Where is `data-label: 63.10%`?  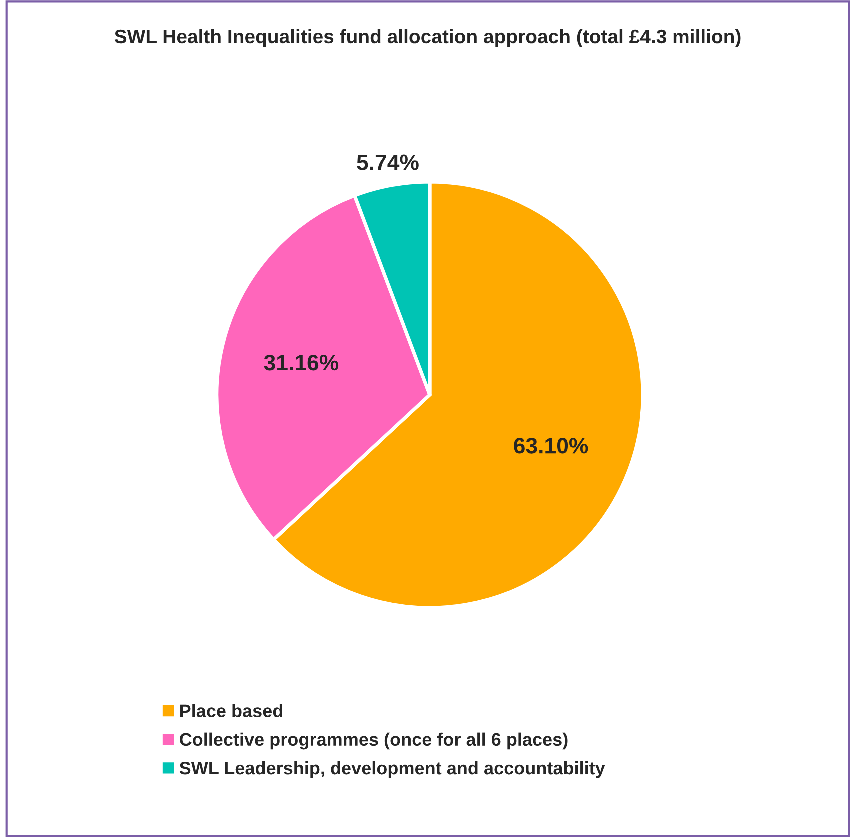
data-label: 63.10% is located at coordinates (551, 446).